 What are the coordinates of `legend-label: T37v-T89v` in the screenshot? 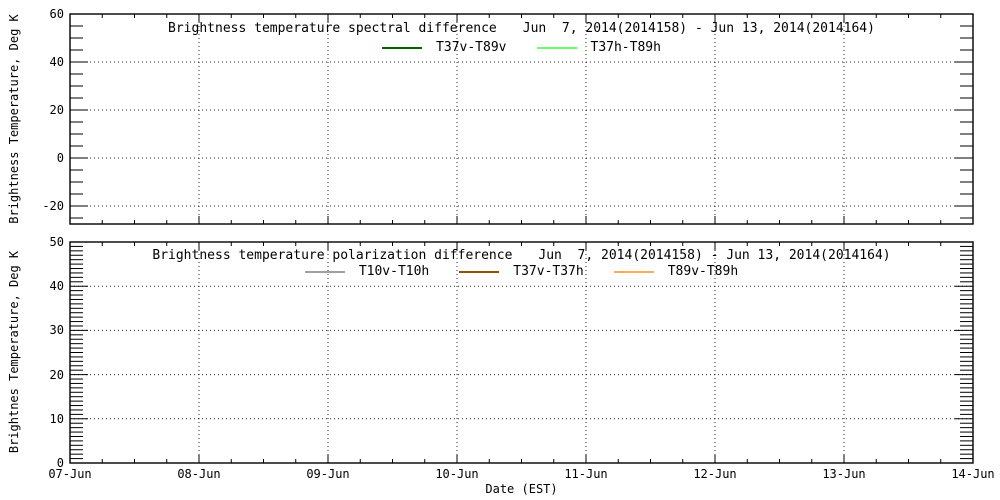 It's located at (471, 47).